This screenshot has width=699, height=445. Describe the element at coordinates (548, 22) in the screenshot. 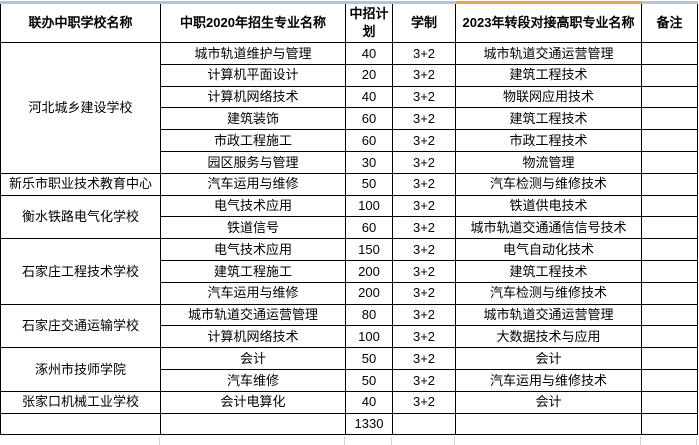

I see `col-header-college-major: 2023年转段对接高职专业名称` at that location.